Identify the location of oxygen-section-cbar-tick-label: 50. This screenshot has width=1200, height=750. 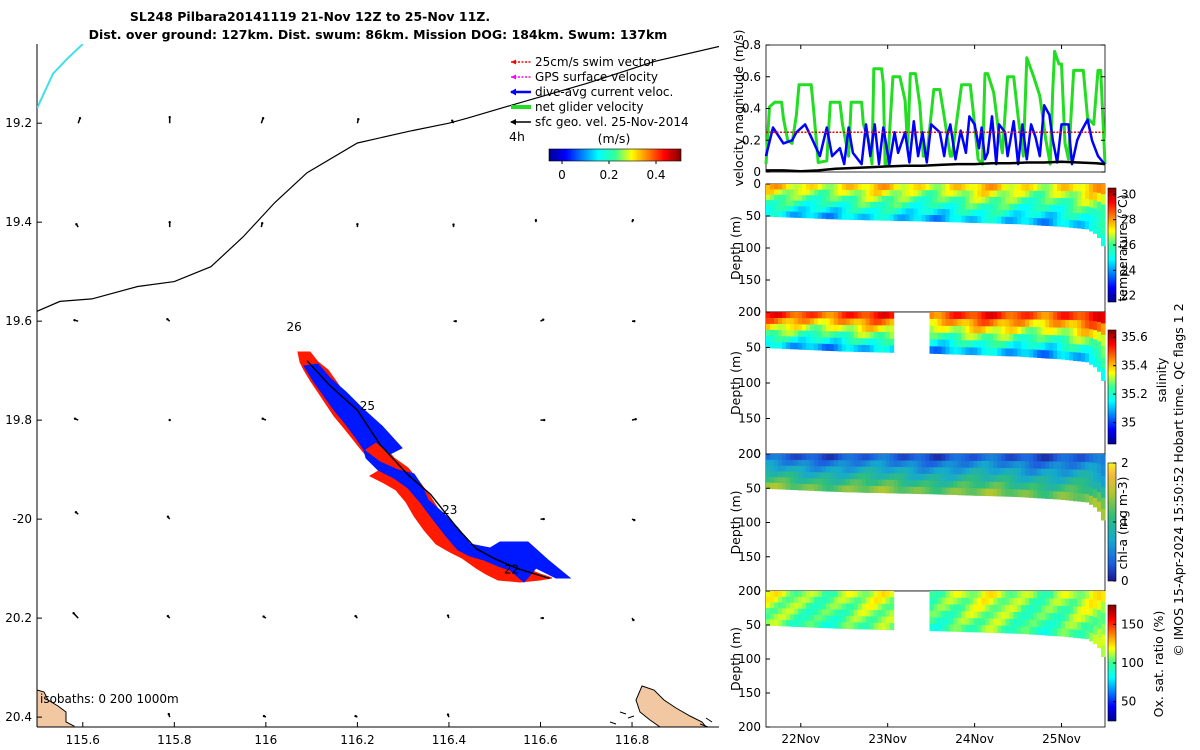
(1128, 702).